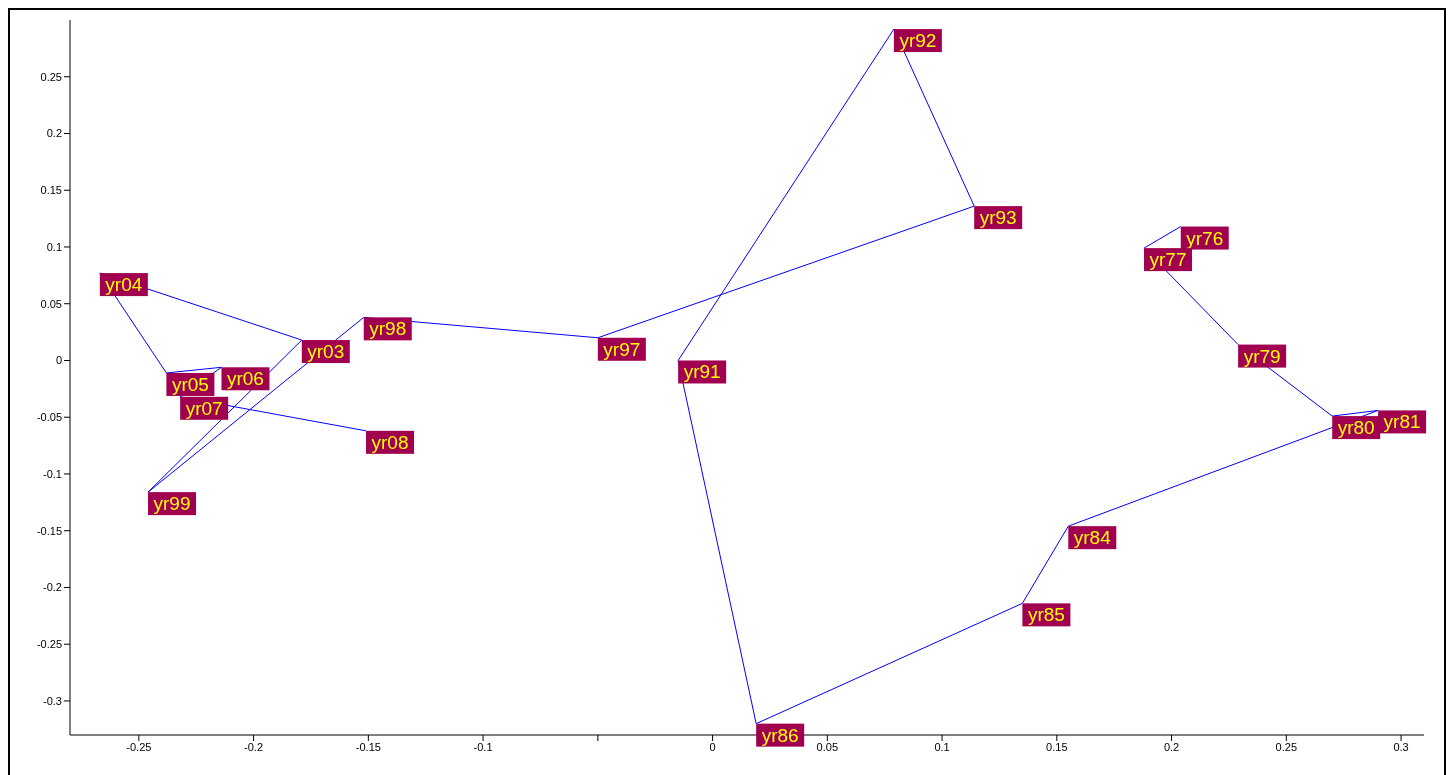  What do you see at coordinates (254, 746) in the screenshot?
I see `x-tick-label: -0.2` at bounding box center [254, 746].